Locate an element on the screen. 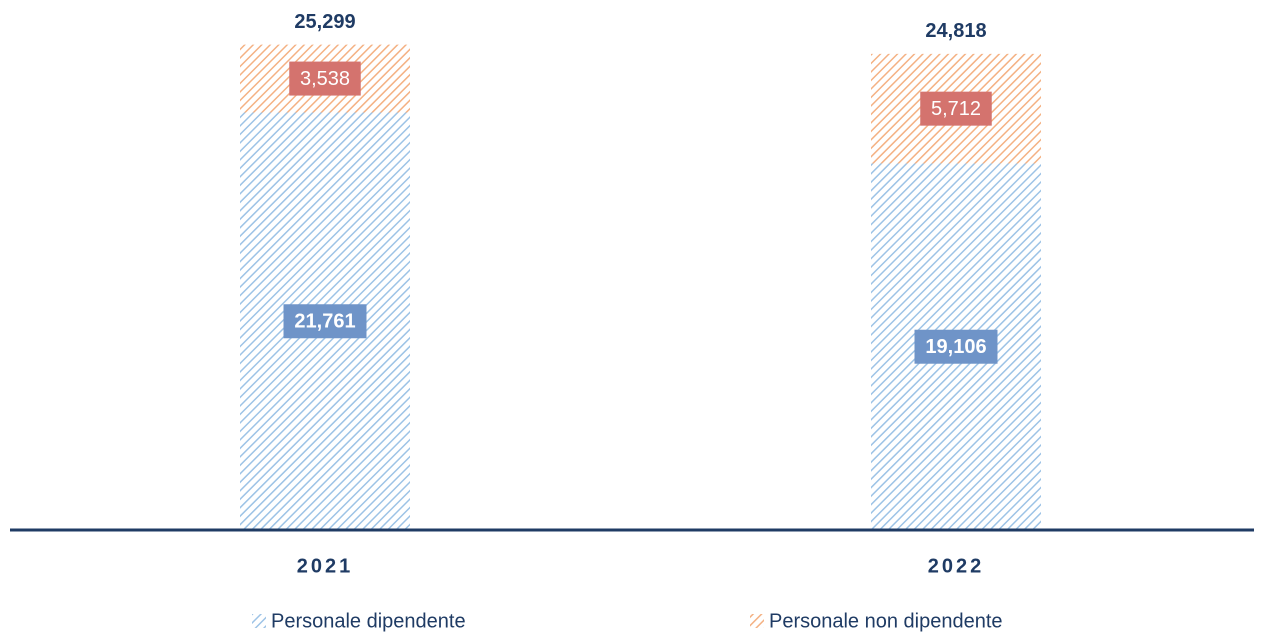 The image size is (1264, 635). legend-label: Personale dipendente is located at coordinates (368, 621).